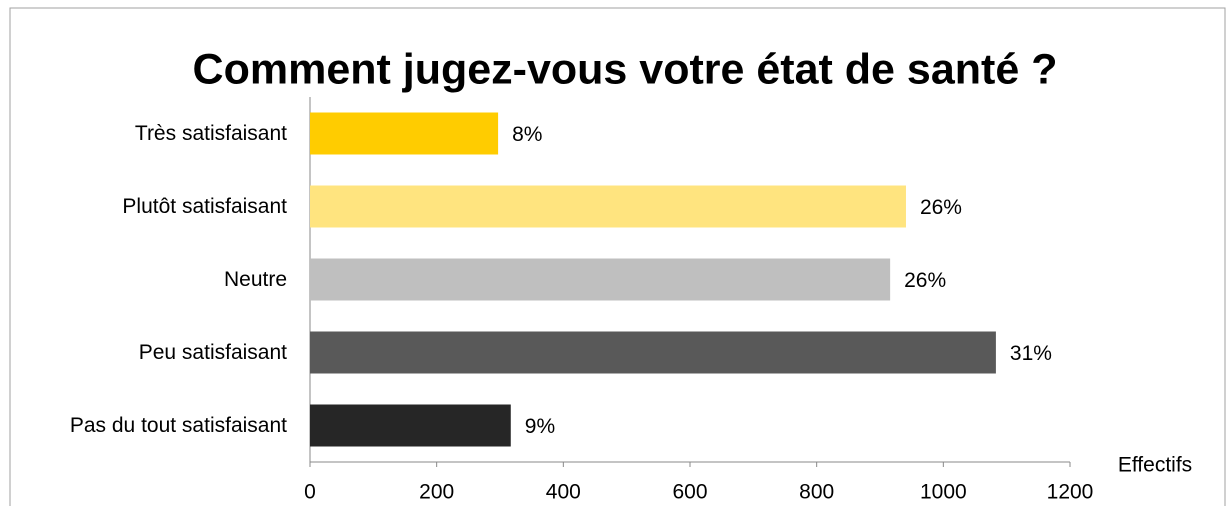  What do you see at coordinates (943, 492) in the screenshot?
I see `x-tick-label: 1000` at bounding box center [943, 492].